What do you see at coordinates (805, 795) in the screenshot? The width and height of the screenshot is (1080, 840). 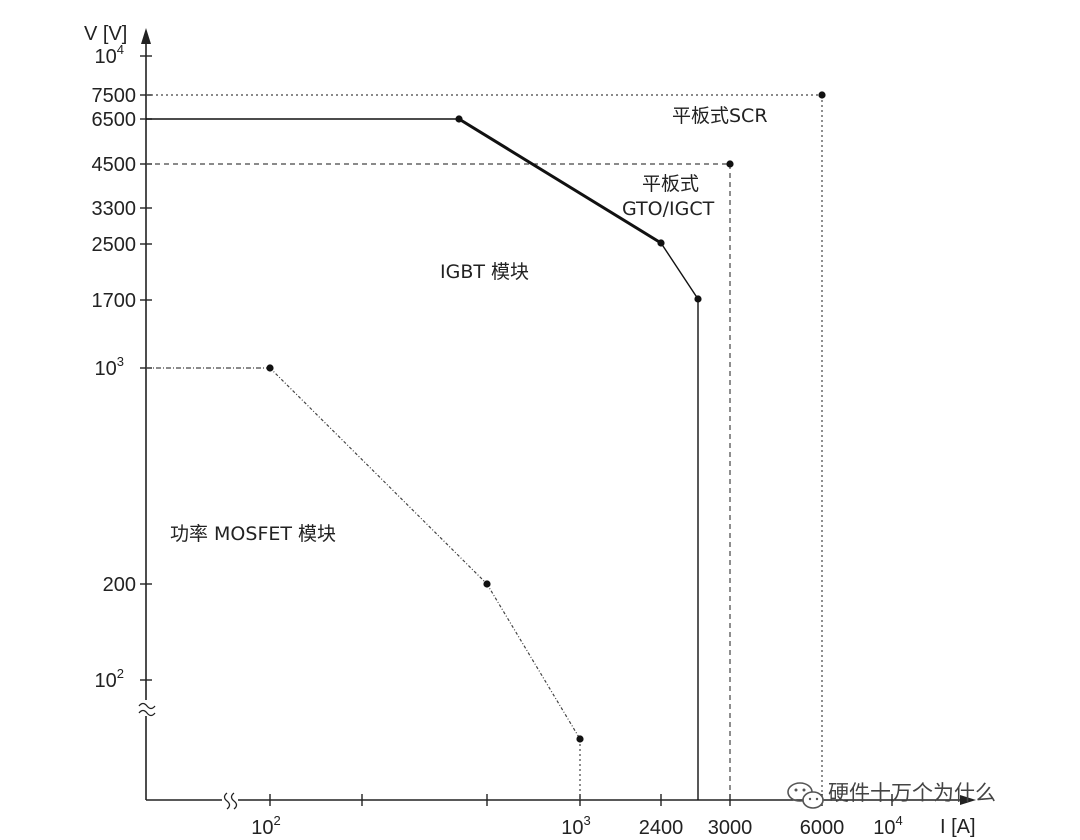 I see `wechat-icon` at bounding box center [805, 795].